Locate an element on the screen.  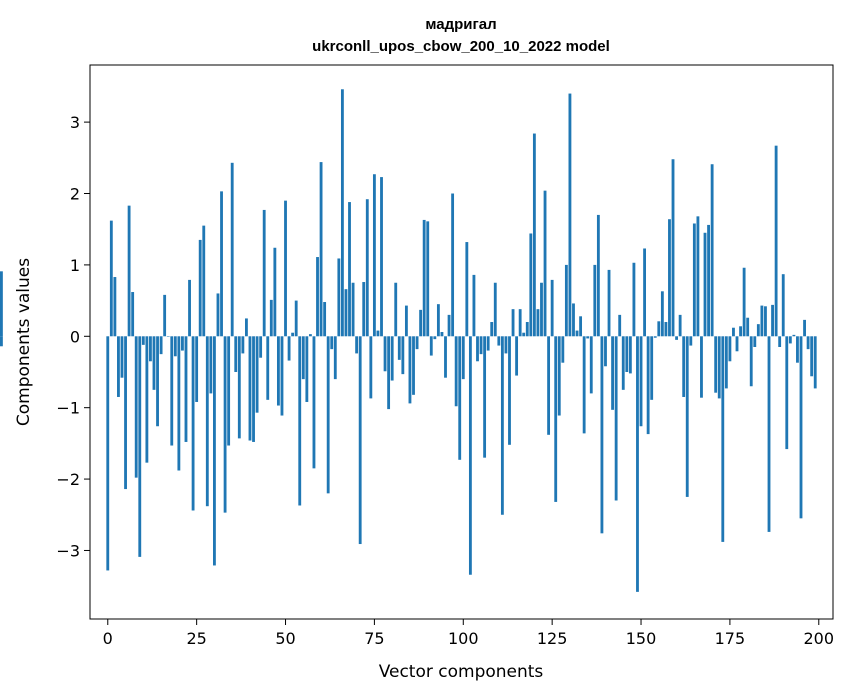
chart-title-line-2: ukrconll_upos_cbow_200_10_2022 model is located at coordinates (461, 46).